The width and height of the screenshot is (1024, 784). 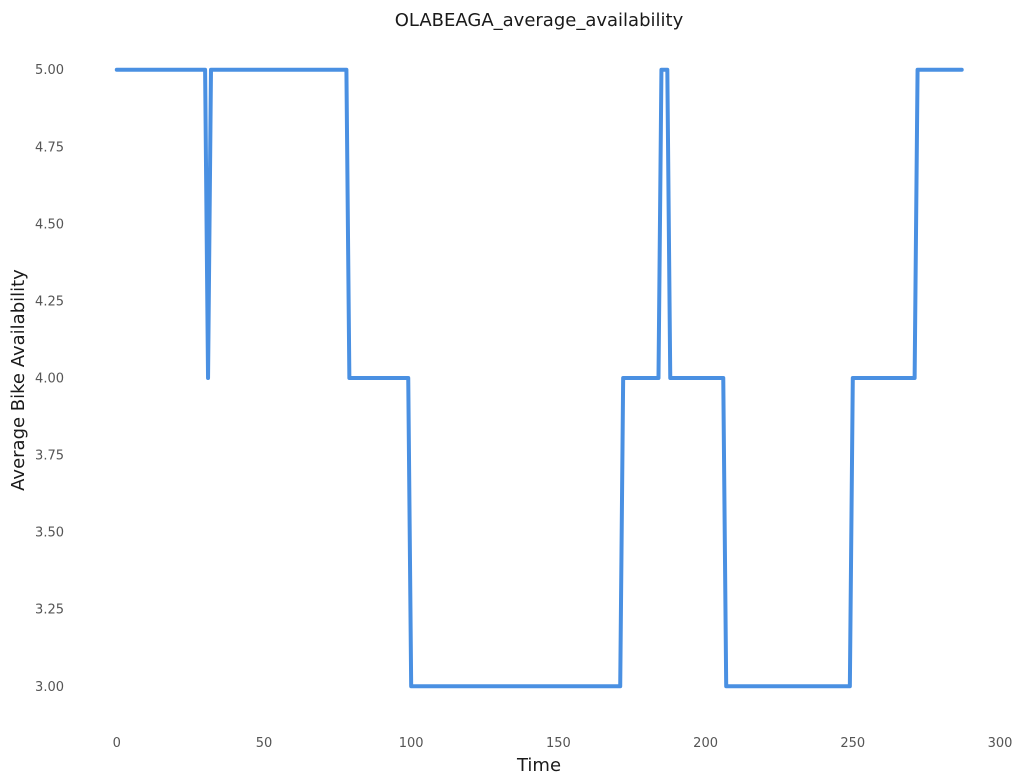 I want to click on y-axis-label: Average Bike Availability, so click(x=18, y=380).